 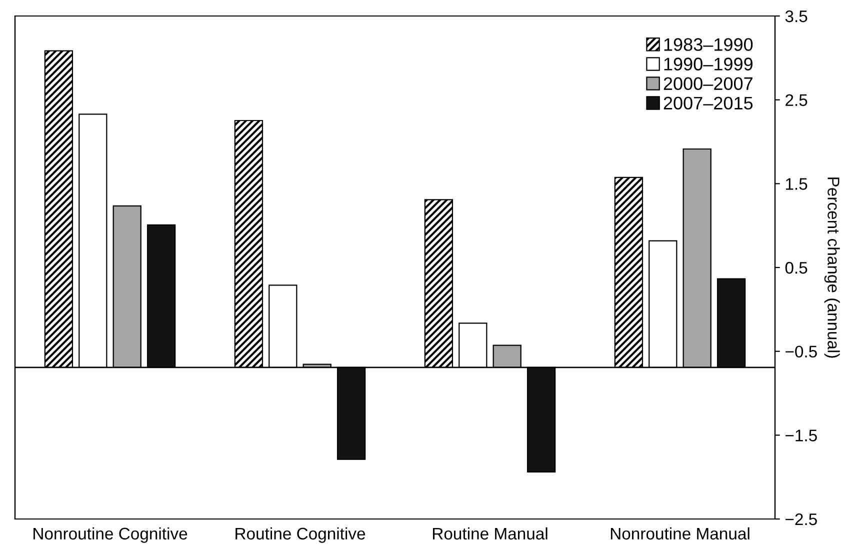 What do you see at coordinates (708, 64) in the screenshot?
I see `legend-label: 1990–1999` at bounding box center [708, 64].